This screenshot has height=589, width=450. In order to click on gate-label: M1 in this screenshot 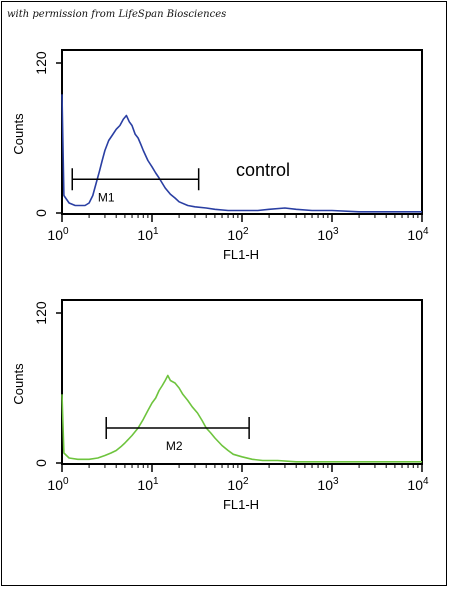, I will do `click(106, 197)`.